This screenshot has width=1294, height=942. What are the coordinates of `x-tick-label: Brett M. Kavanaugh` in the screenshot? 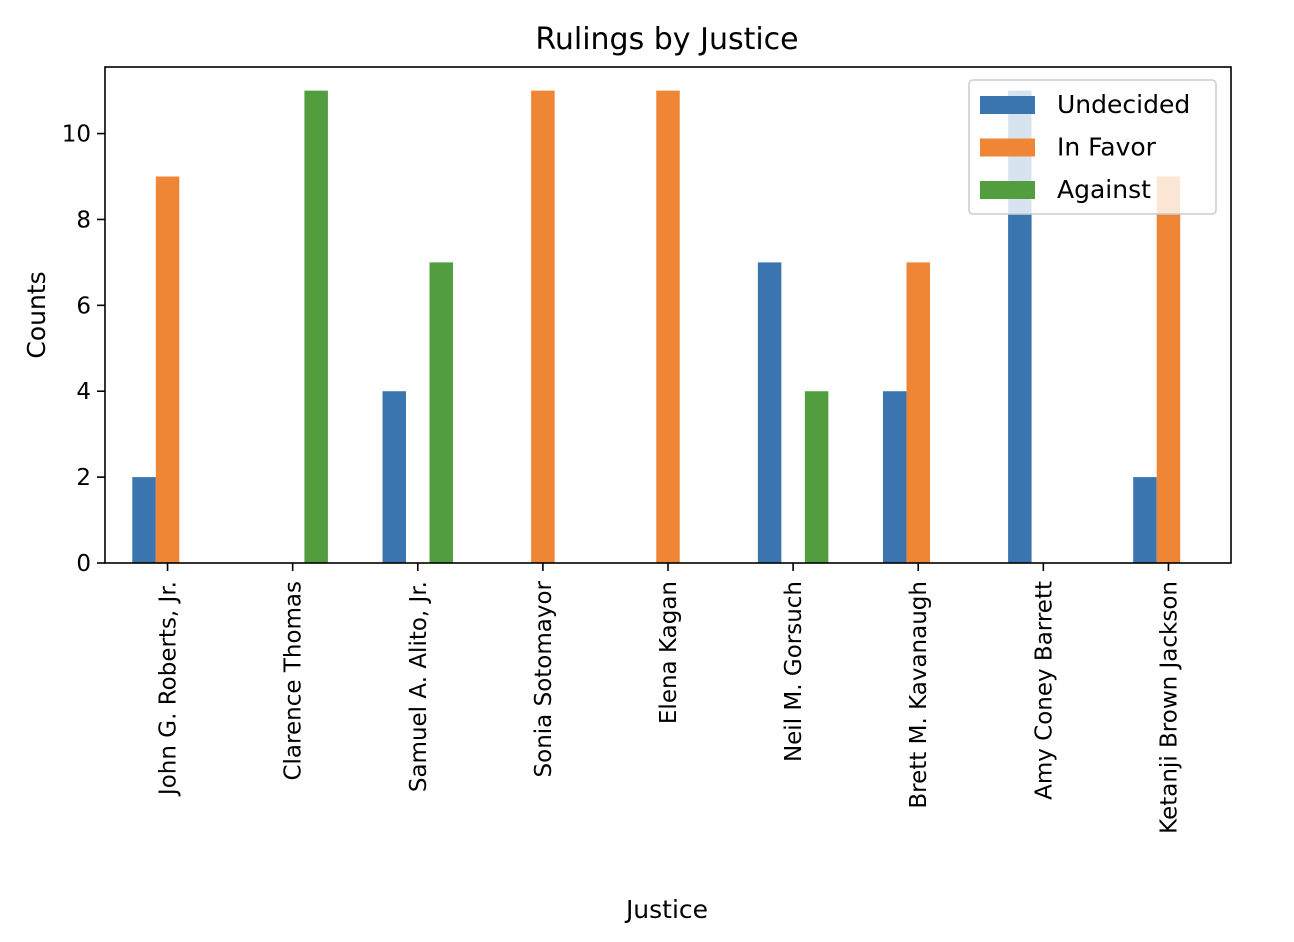 It's located at (919, 695).